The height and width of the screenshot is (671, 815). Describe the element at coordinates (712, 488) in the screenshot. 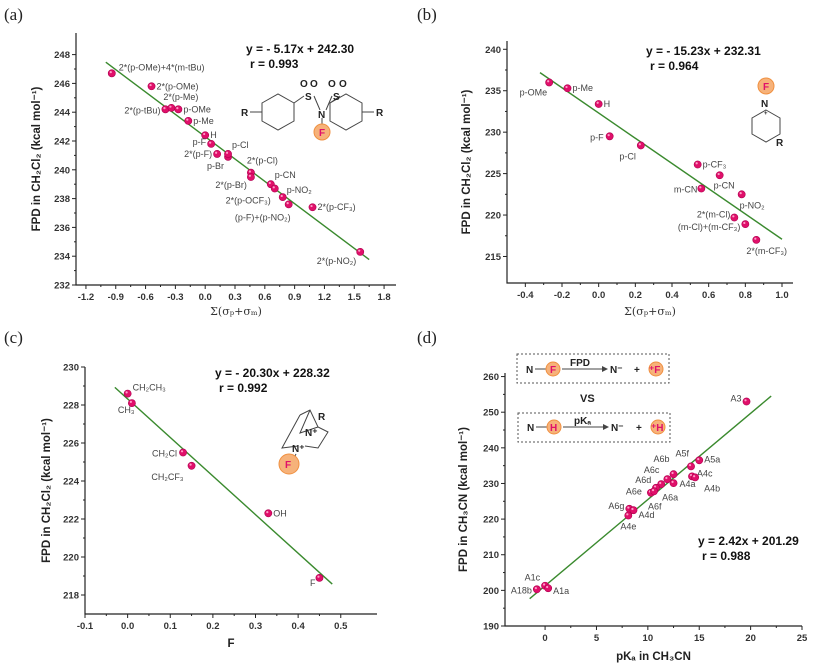

I see `data-point-label: A4b` at that location.